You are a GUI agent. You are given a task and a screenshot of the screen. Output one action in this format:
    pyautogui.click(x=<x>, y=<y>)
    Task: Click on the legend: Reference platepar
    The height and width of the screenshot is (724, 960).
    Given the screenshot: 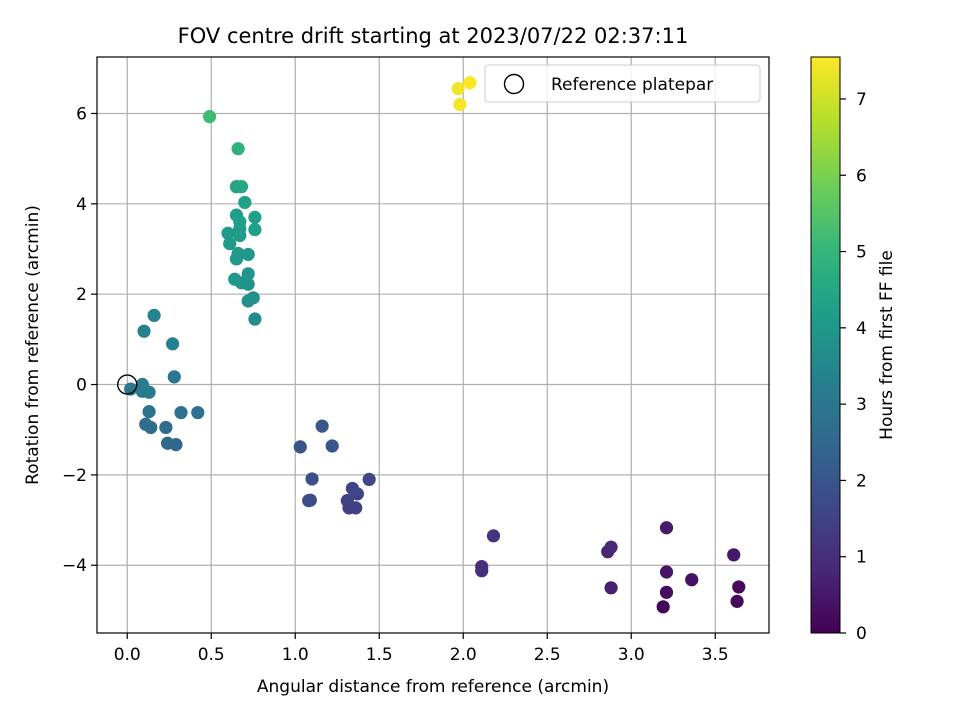 What is the action you would take?
    pyautogui.click(x=622, y=83)
    